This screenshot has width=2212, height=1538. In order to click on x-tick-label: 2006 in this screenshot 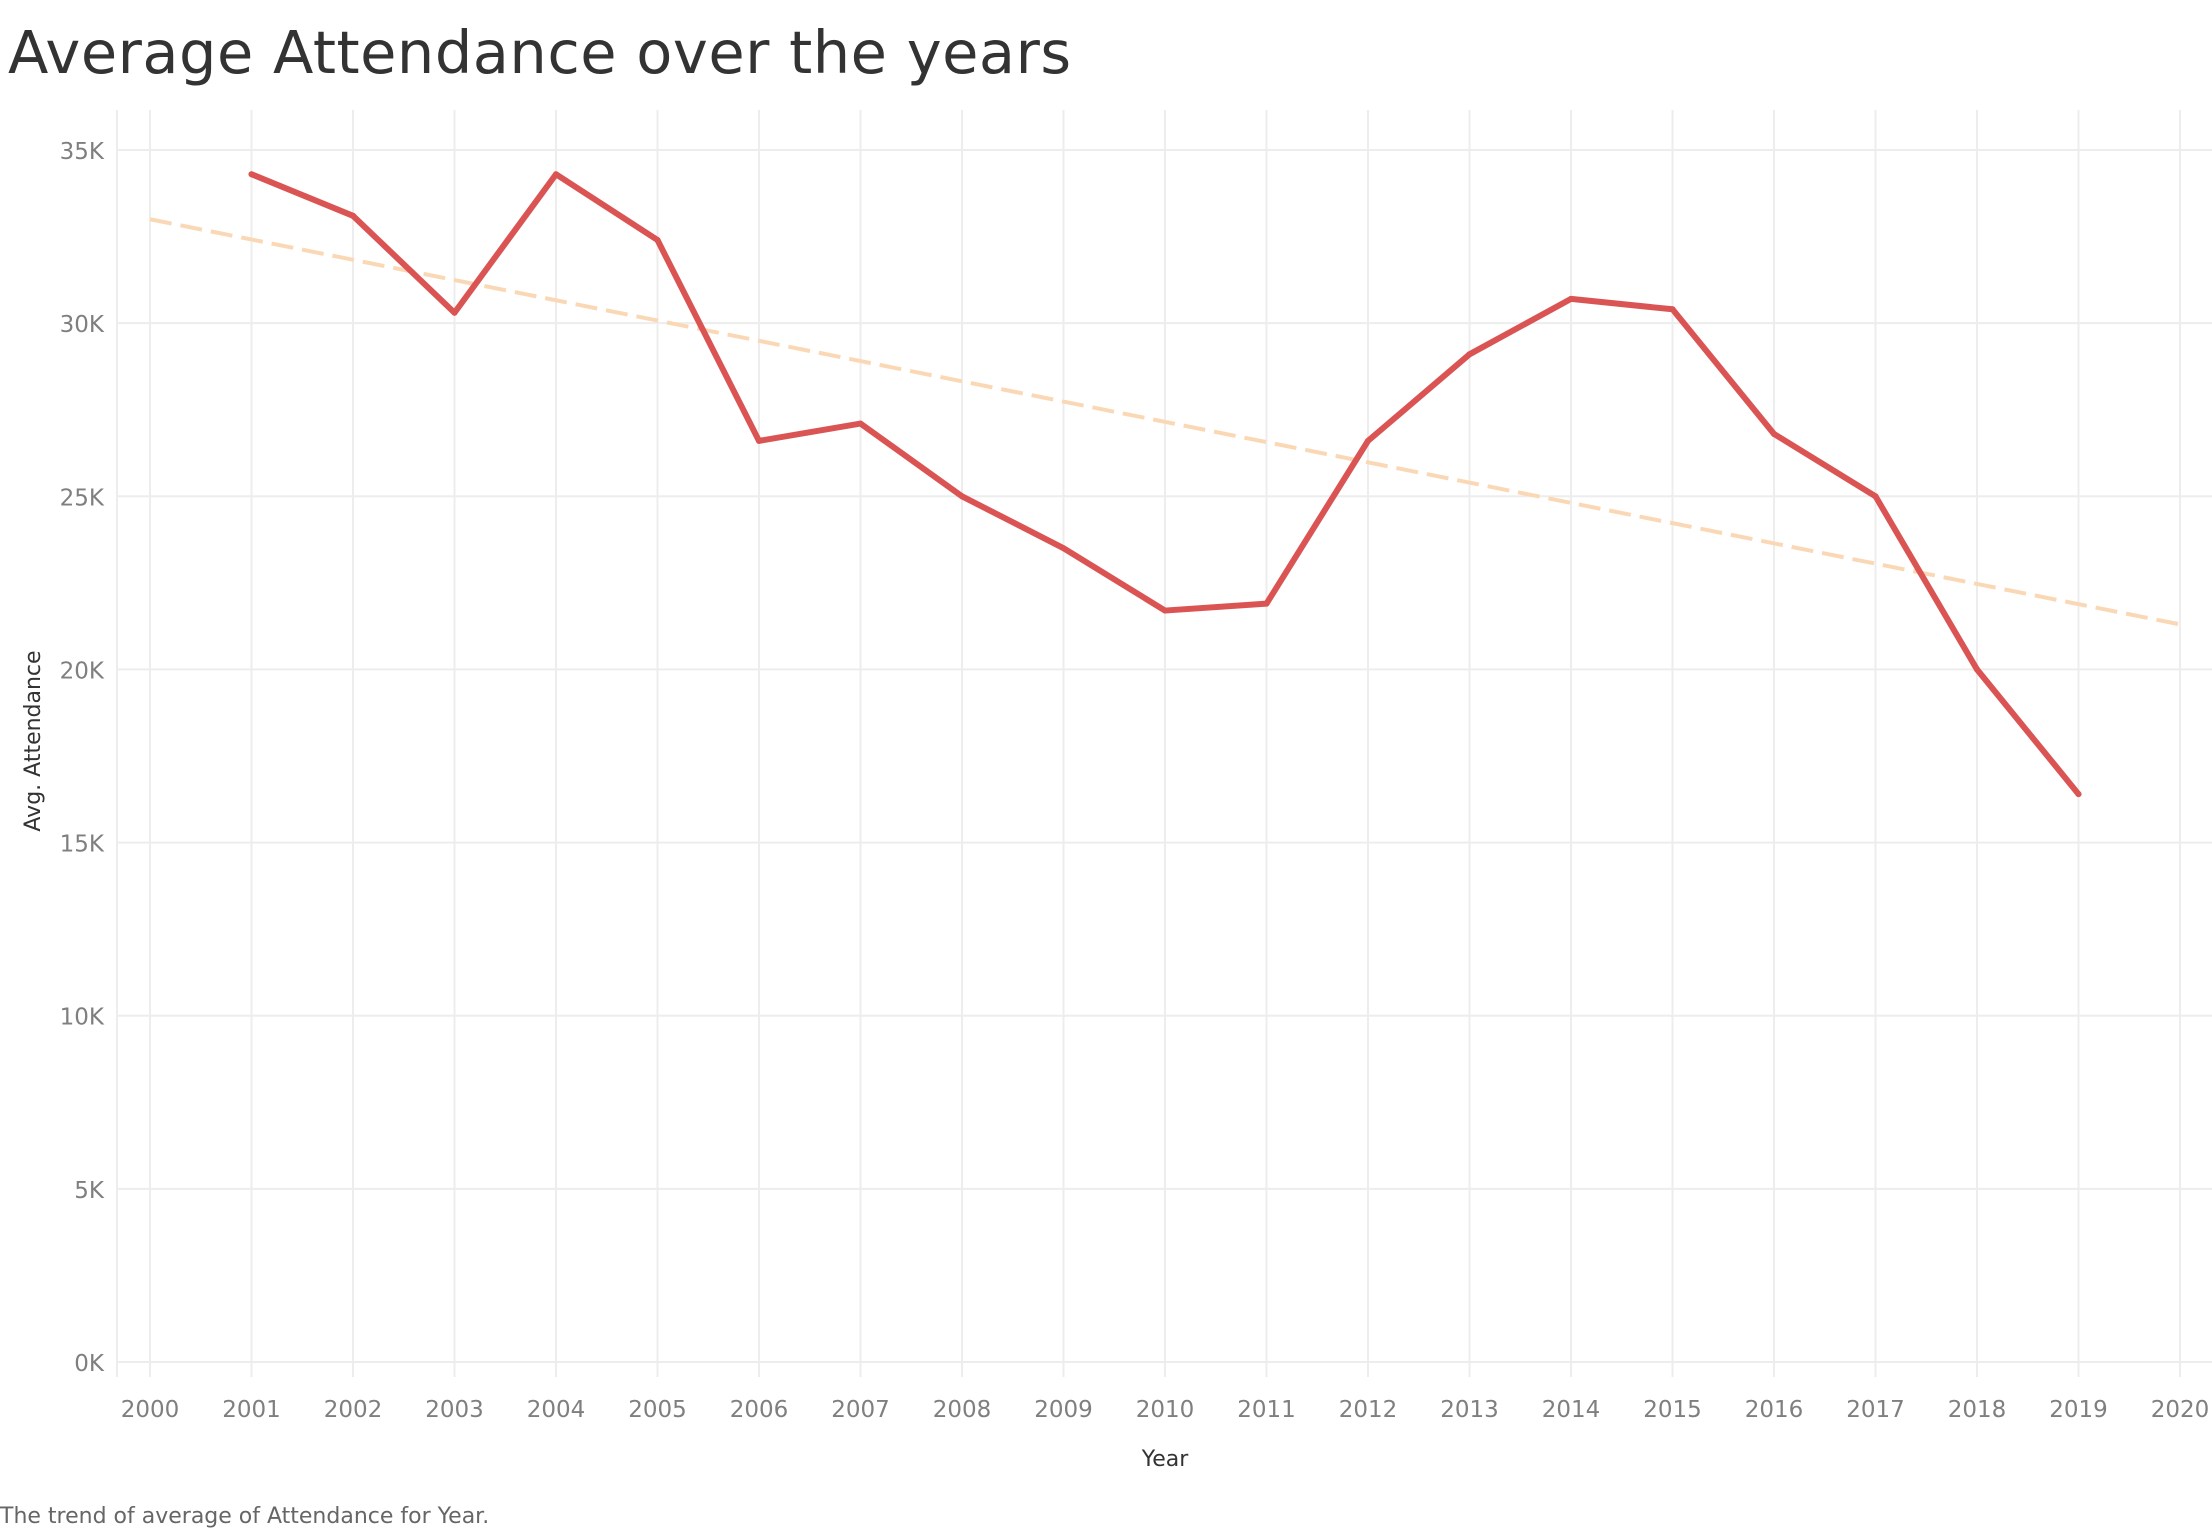, I will do `click(759, 1410)`.